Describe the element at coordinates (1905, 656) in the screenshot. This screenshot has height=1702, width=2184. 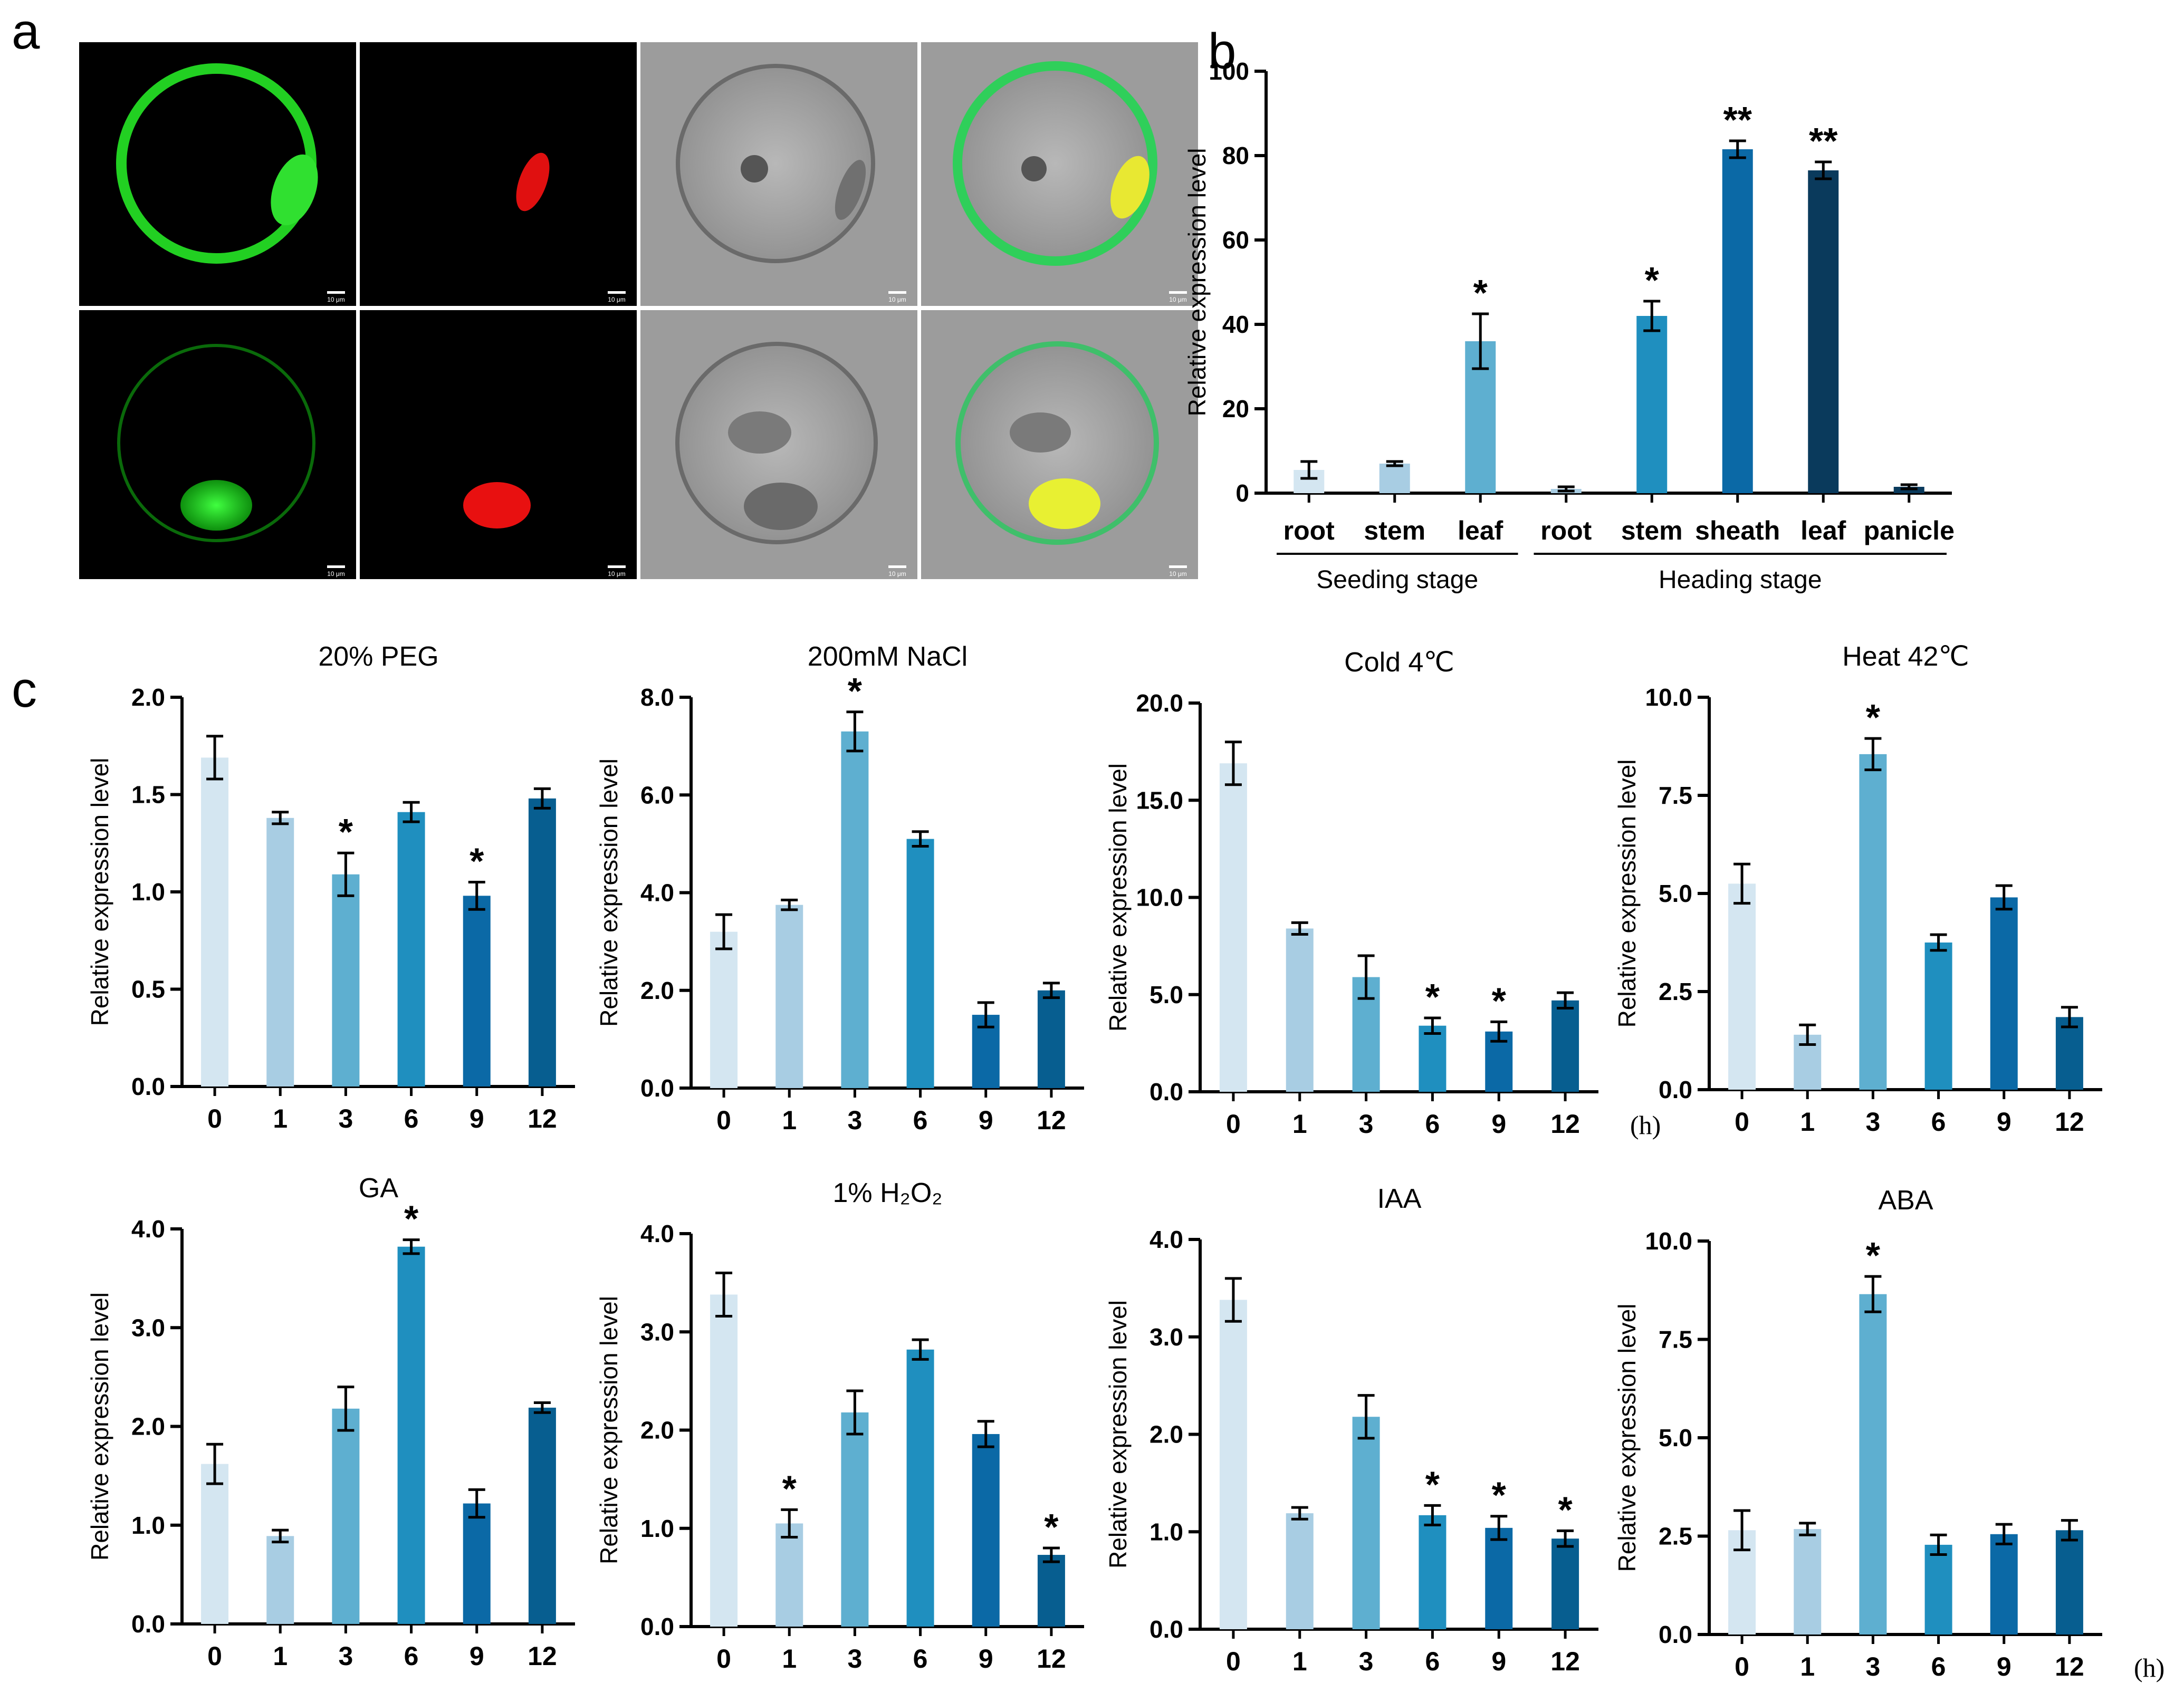
I see `chart-title: Heat 42℃` at that location.